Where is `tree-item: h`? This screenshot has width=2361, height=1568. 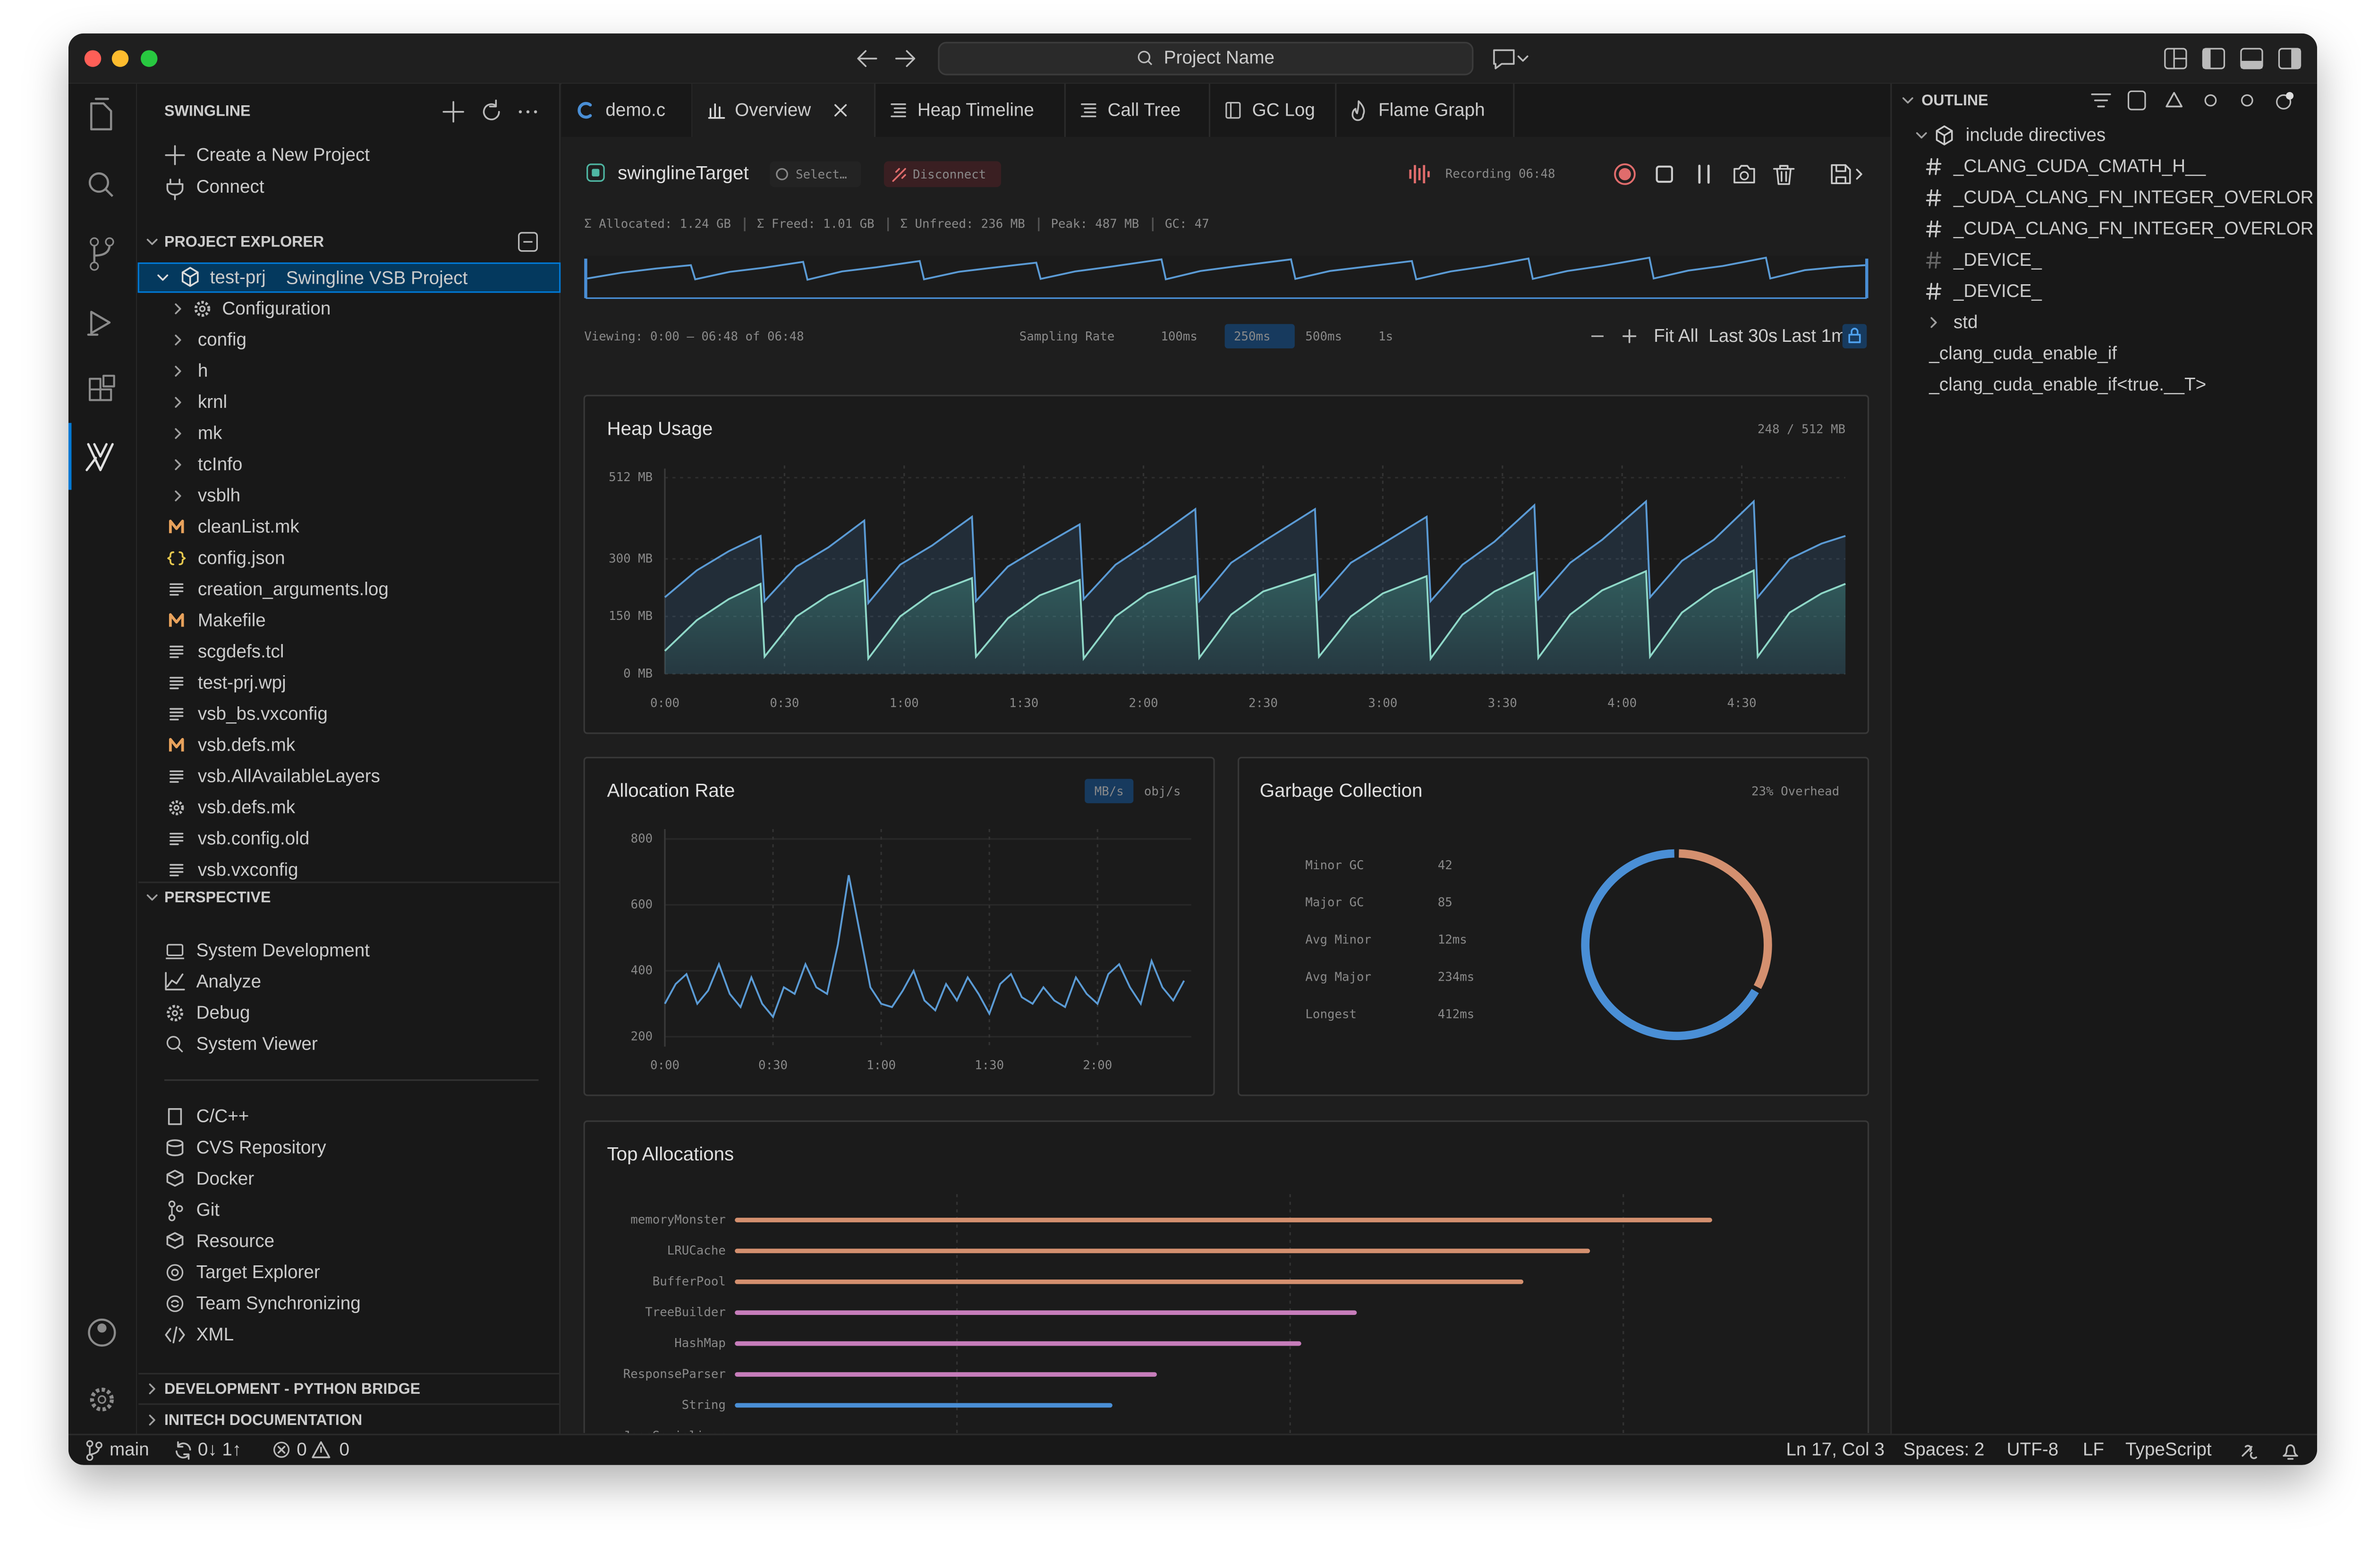
tree-item: h is located at coordinates (203, 371).